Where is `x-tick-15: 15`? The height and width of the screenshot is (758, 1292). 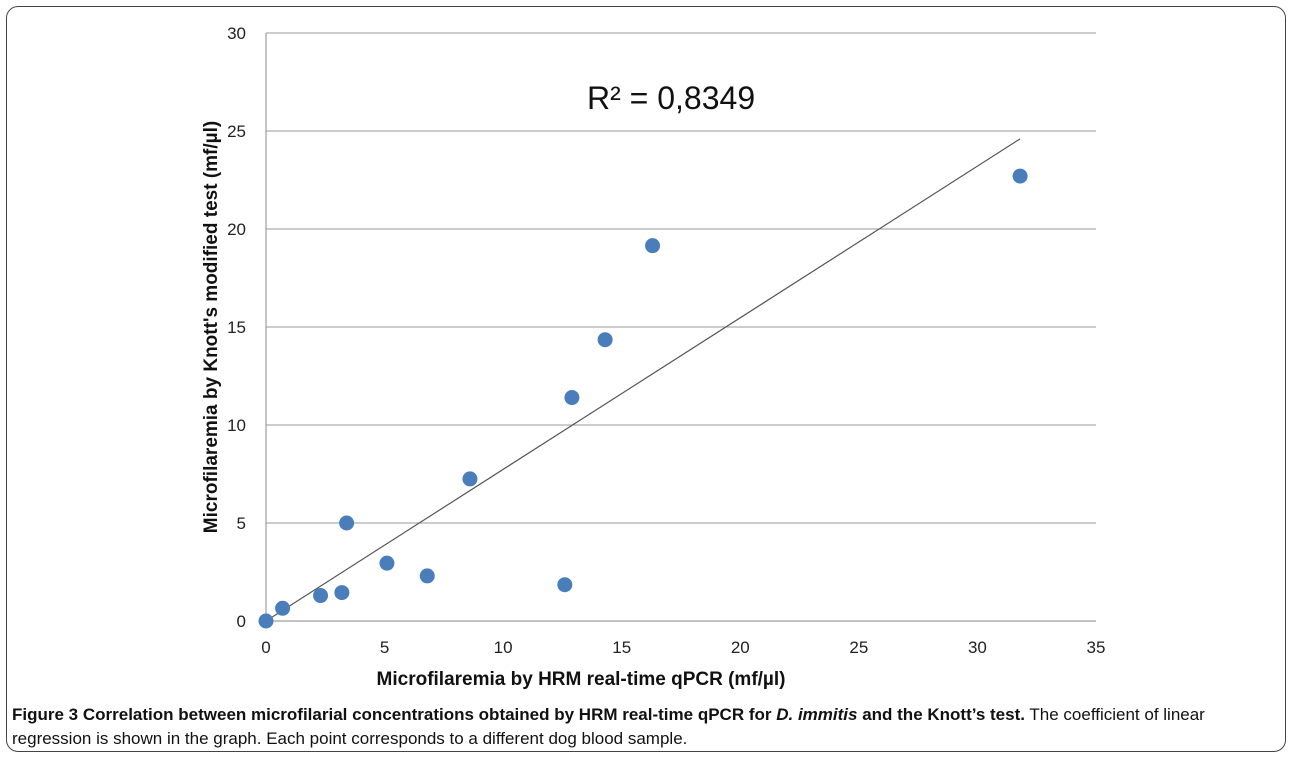
x-tick-15: 15 is located at coordinates (621, 647).